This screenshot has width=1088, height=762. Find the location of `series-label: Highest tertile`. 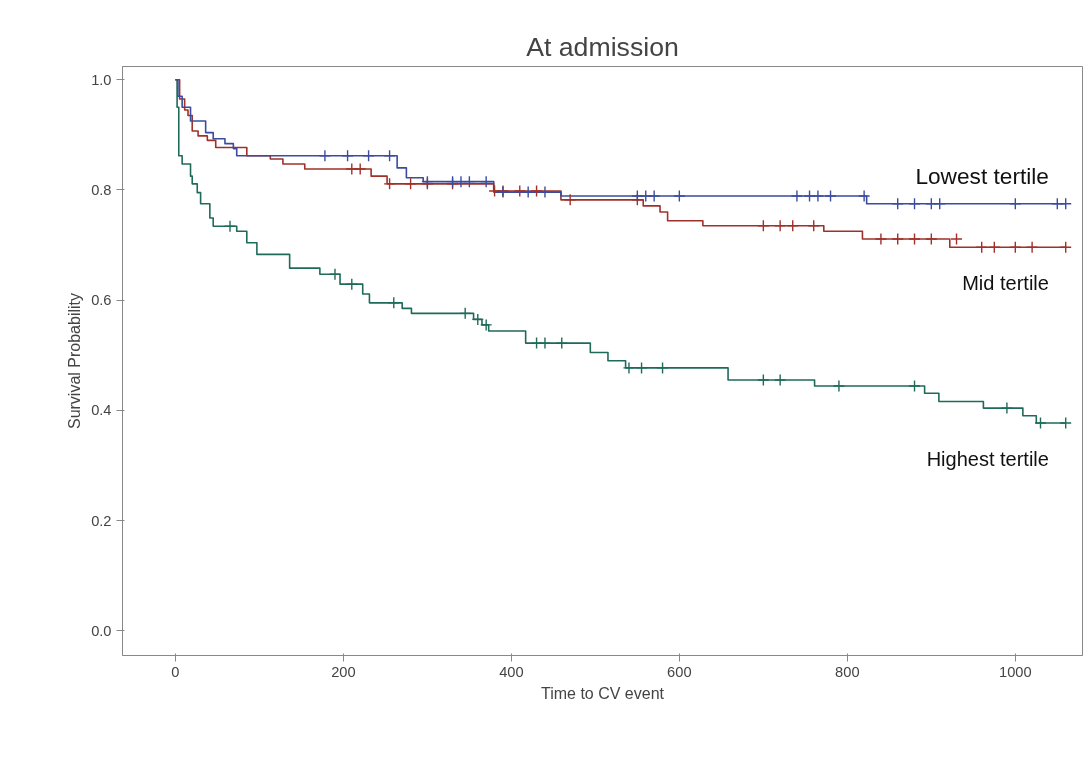

series-label: Highest tertile is located at coordinates (987, 458).